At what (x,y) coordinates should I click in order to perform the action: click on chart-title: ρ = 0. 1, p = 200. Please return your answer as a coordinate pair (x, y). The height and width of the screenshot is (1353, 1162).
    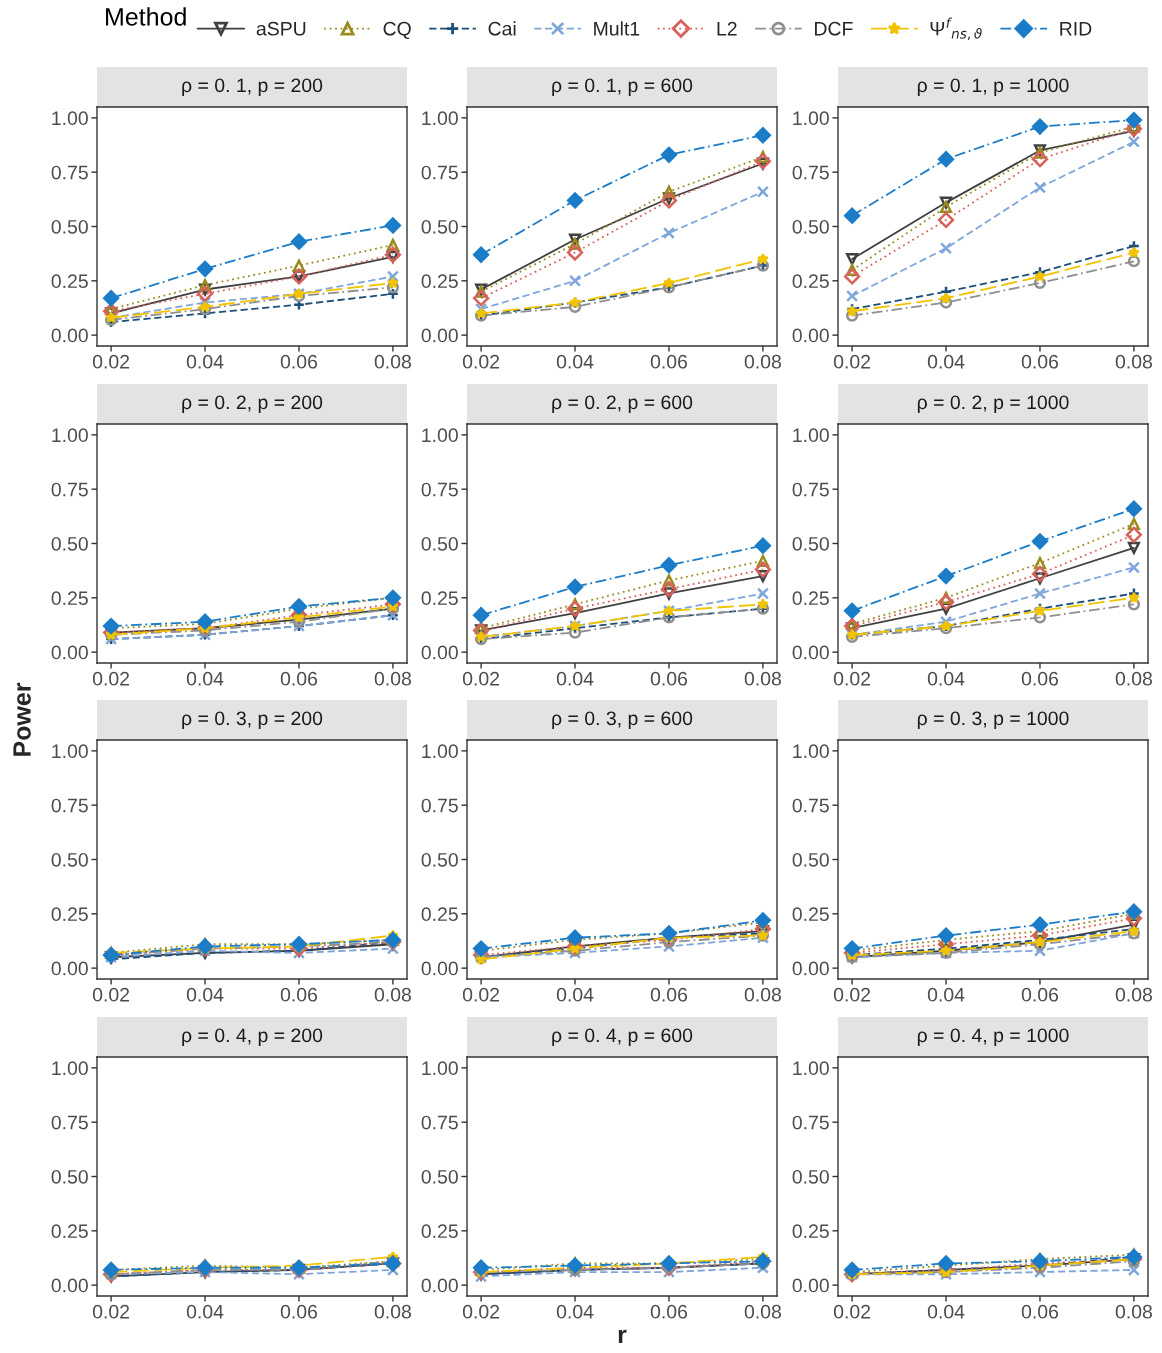
    Looking at the image, I should click on (252, 87).